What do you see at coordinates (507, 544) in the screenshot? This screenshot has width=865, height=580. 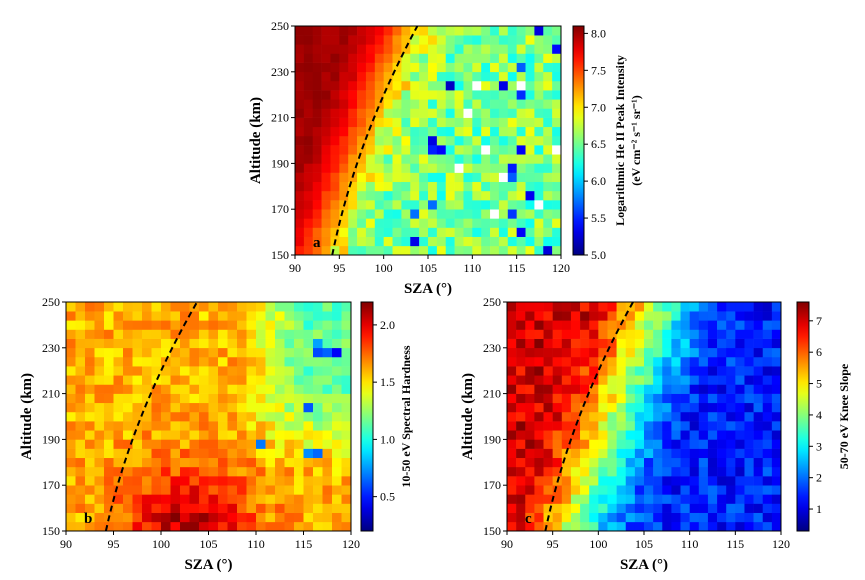 I see `x-tick-label: 90` at bounding box center [507, 544].